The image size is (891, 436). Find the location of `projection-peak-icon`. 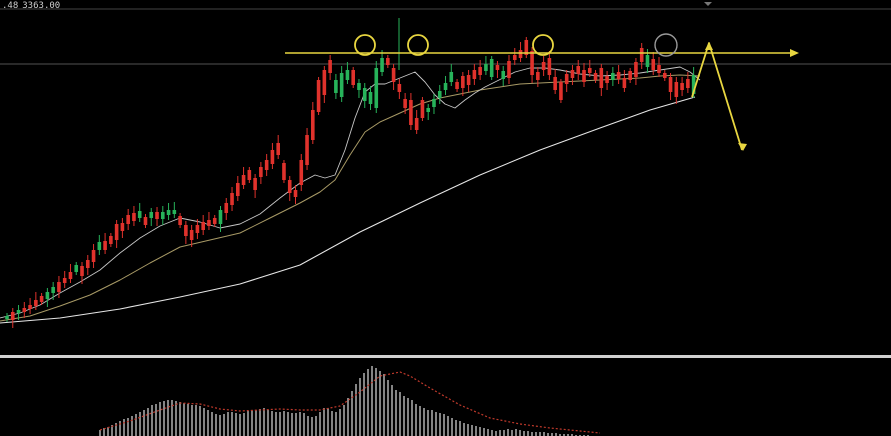

projection-peak-icon is located at coordinates (709, 46).